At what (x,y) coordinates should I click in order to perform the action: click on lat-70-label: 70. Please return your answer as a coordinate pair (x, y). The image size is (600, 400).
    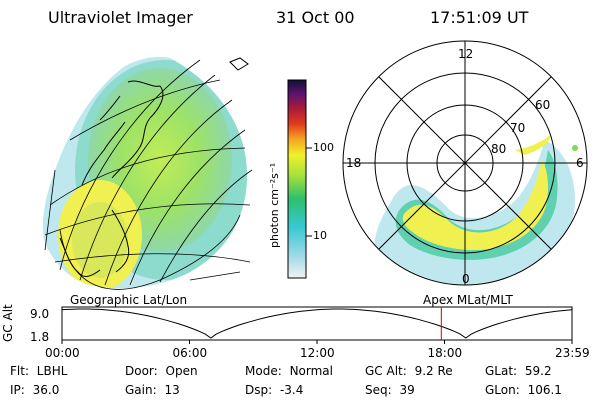
    Looking at the image, I should click on (518, 128).